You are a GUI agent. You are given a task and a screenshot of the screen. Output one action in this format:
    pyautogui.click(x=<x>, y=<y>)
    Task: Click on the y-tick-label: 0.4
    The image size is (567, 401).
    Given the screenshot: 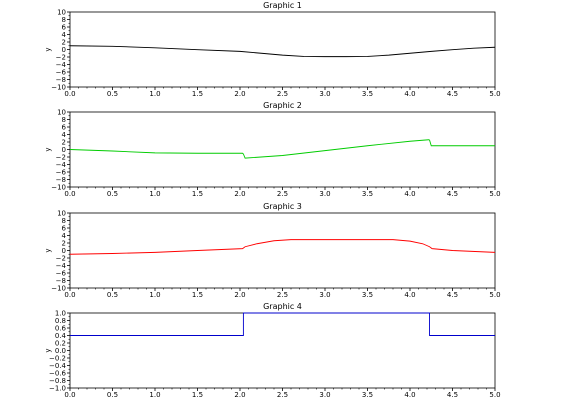 What is the action you would take?
    pyautogui.click(x=61, y=336)
    